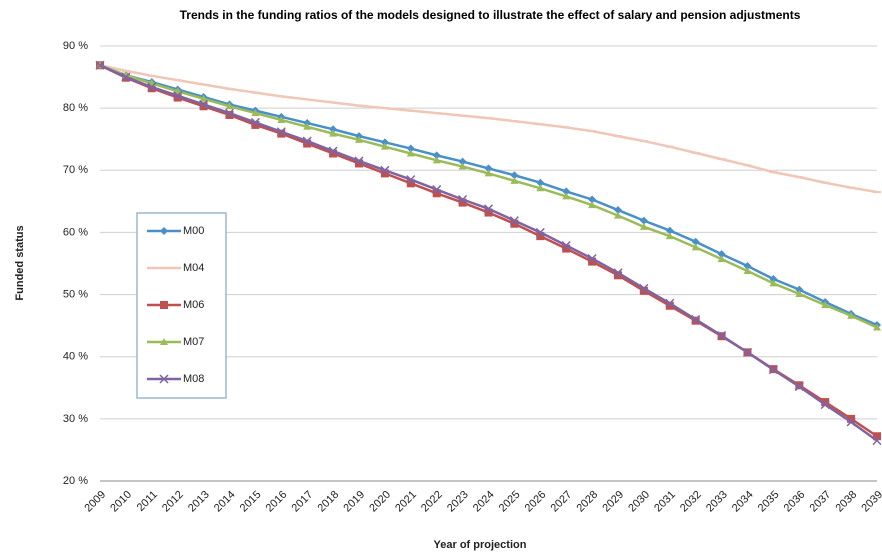 This screenshot has height=557, width=882. I want to click on x-tick-label: 2024, so click(484, 502).